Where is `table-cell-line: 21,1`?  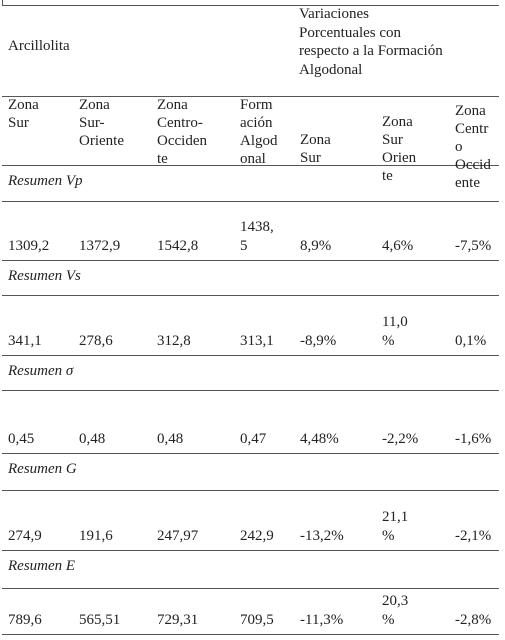
table-cell-line: 21,1 is located at coordinates (395, 517).